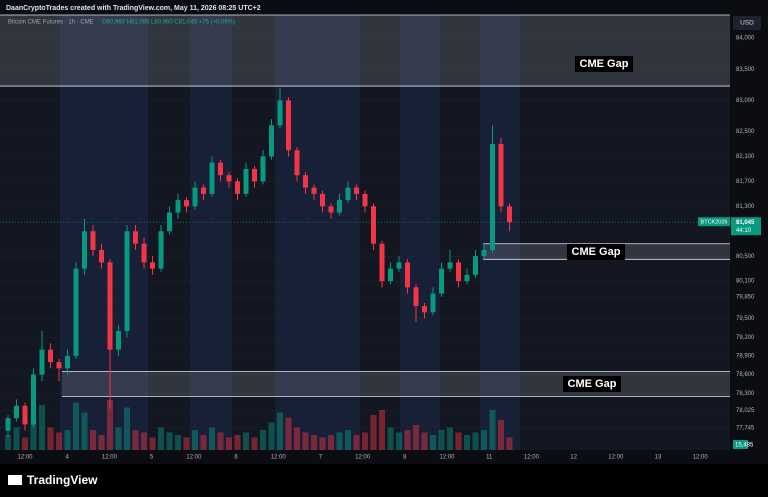  Describe the element at coordinates (384, 480) in the screenshot. I see `footer-bar` at that location.